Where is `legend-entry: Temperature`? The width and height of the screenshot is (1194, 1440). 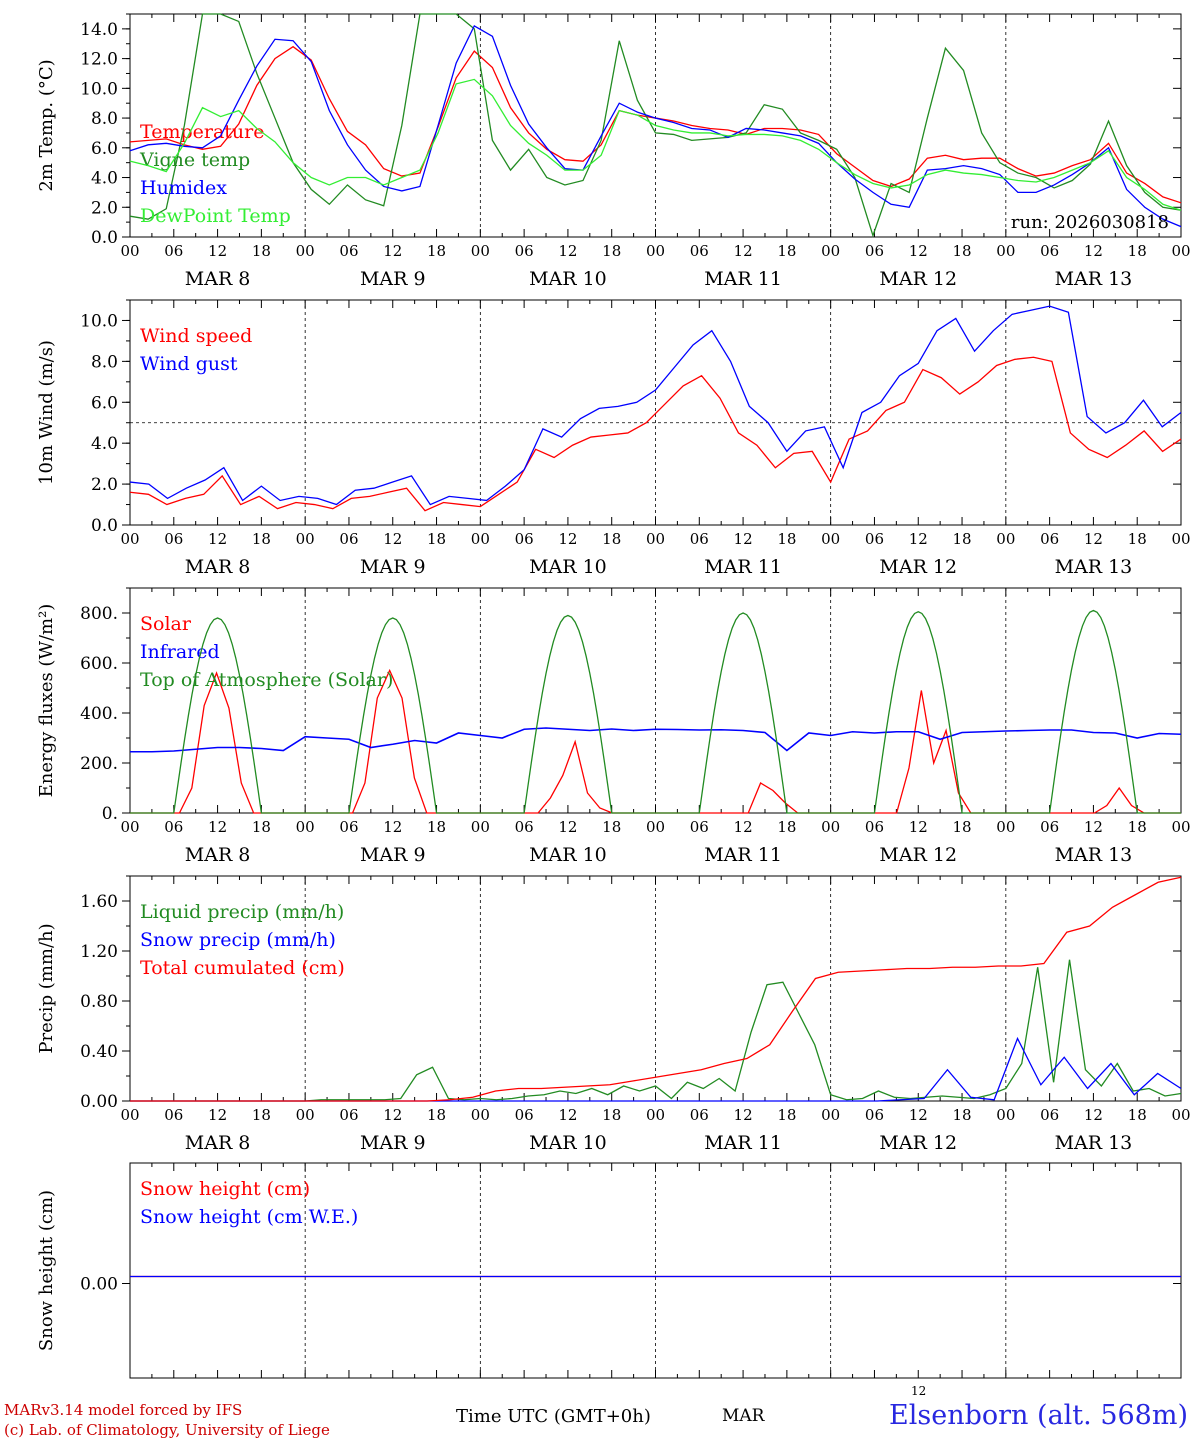 legend-entry: Temperature is located at coordinates (202, 132).